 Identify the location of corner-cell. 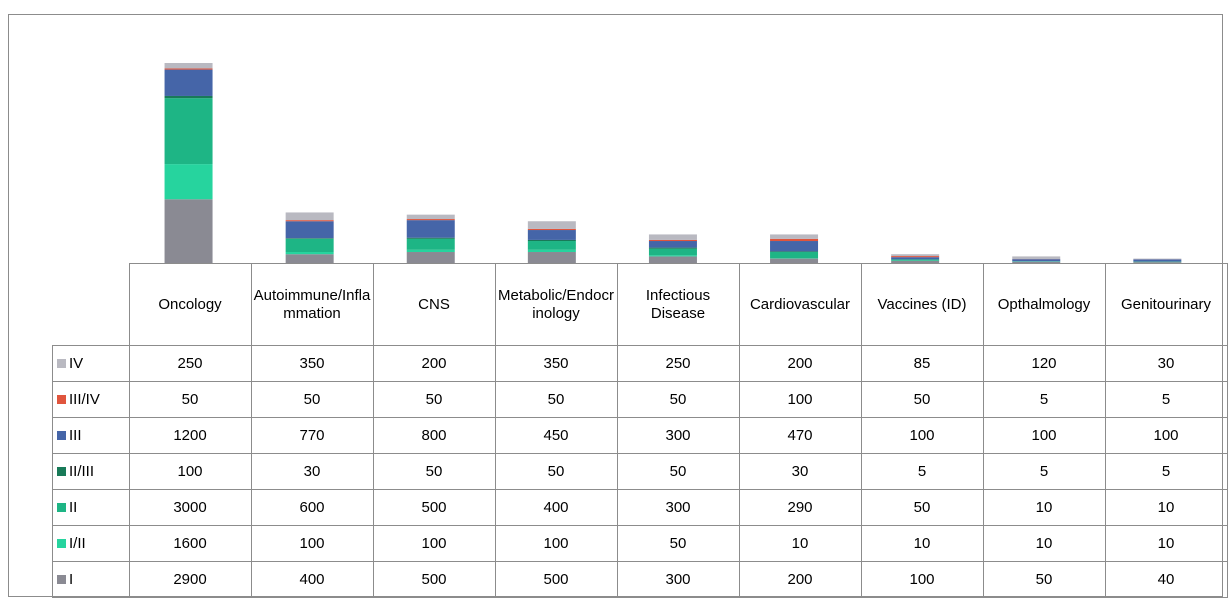
(91, 304).